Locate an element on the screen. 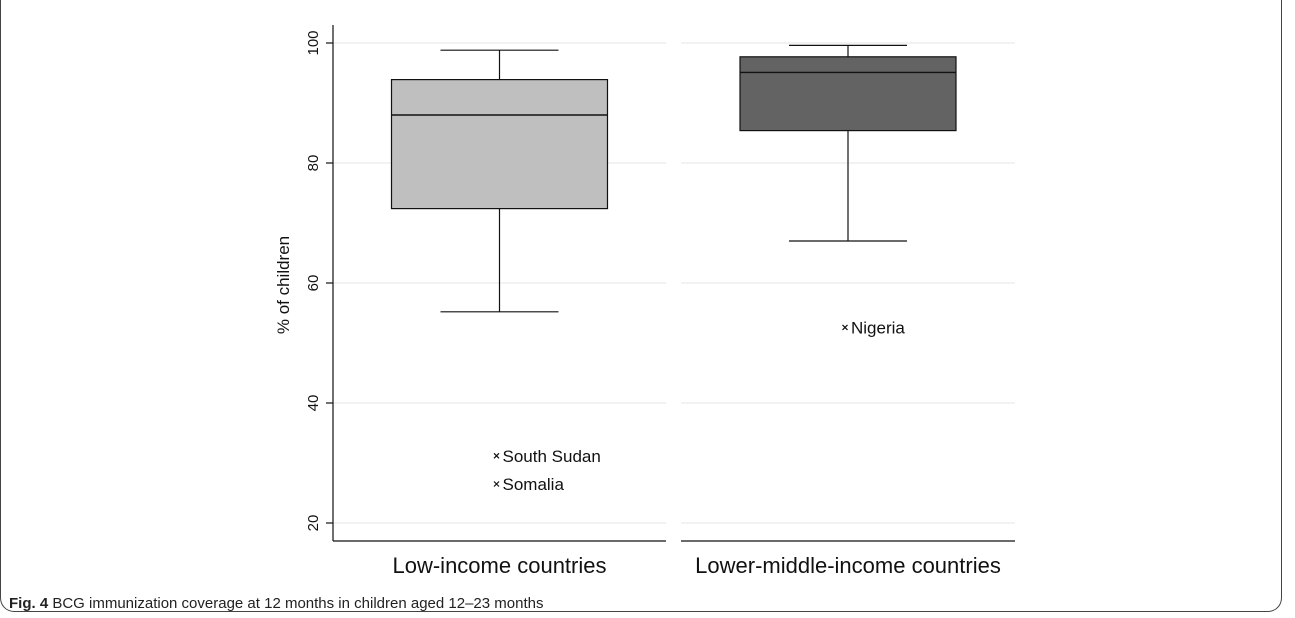  x-category-label: Low-income countries is located at coordinates (500, 565).